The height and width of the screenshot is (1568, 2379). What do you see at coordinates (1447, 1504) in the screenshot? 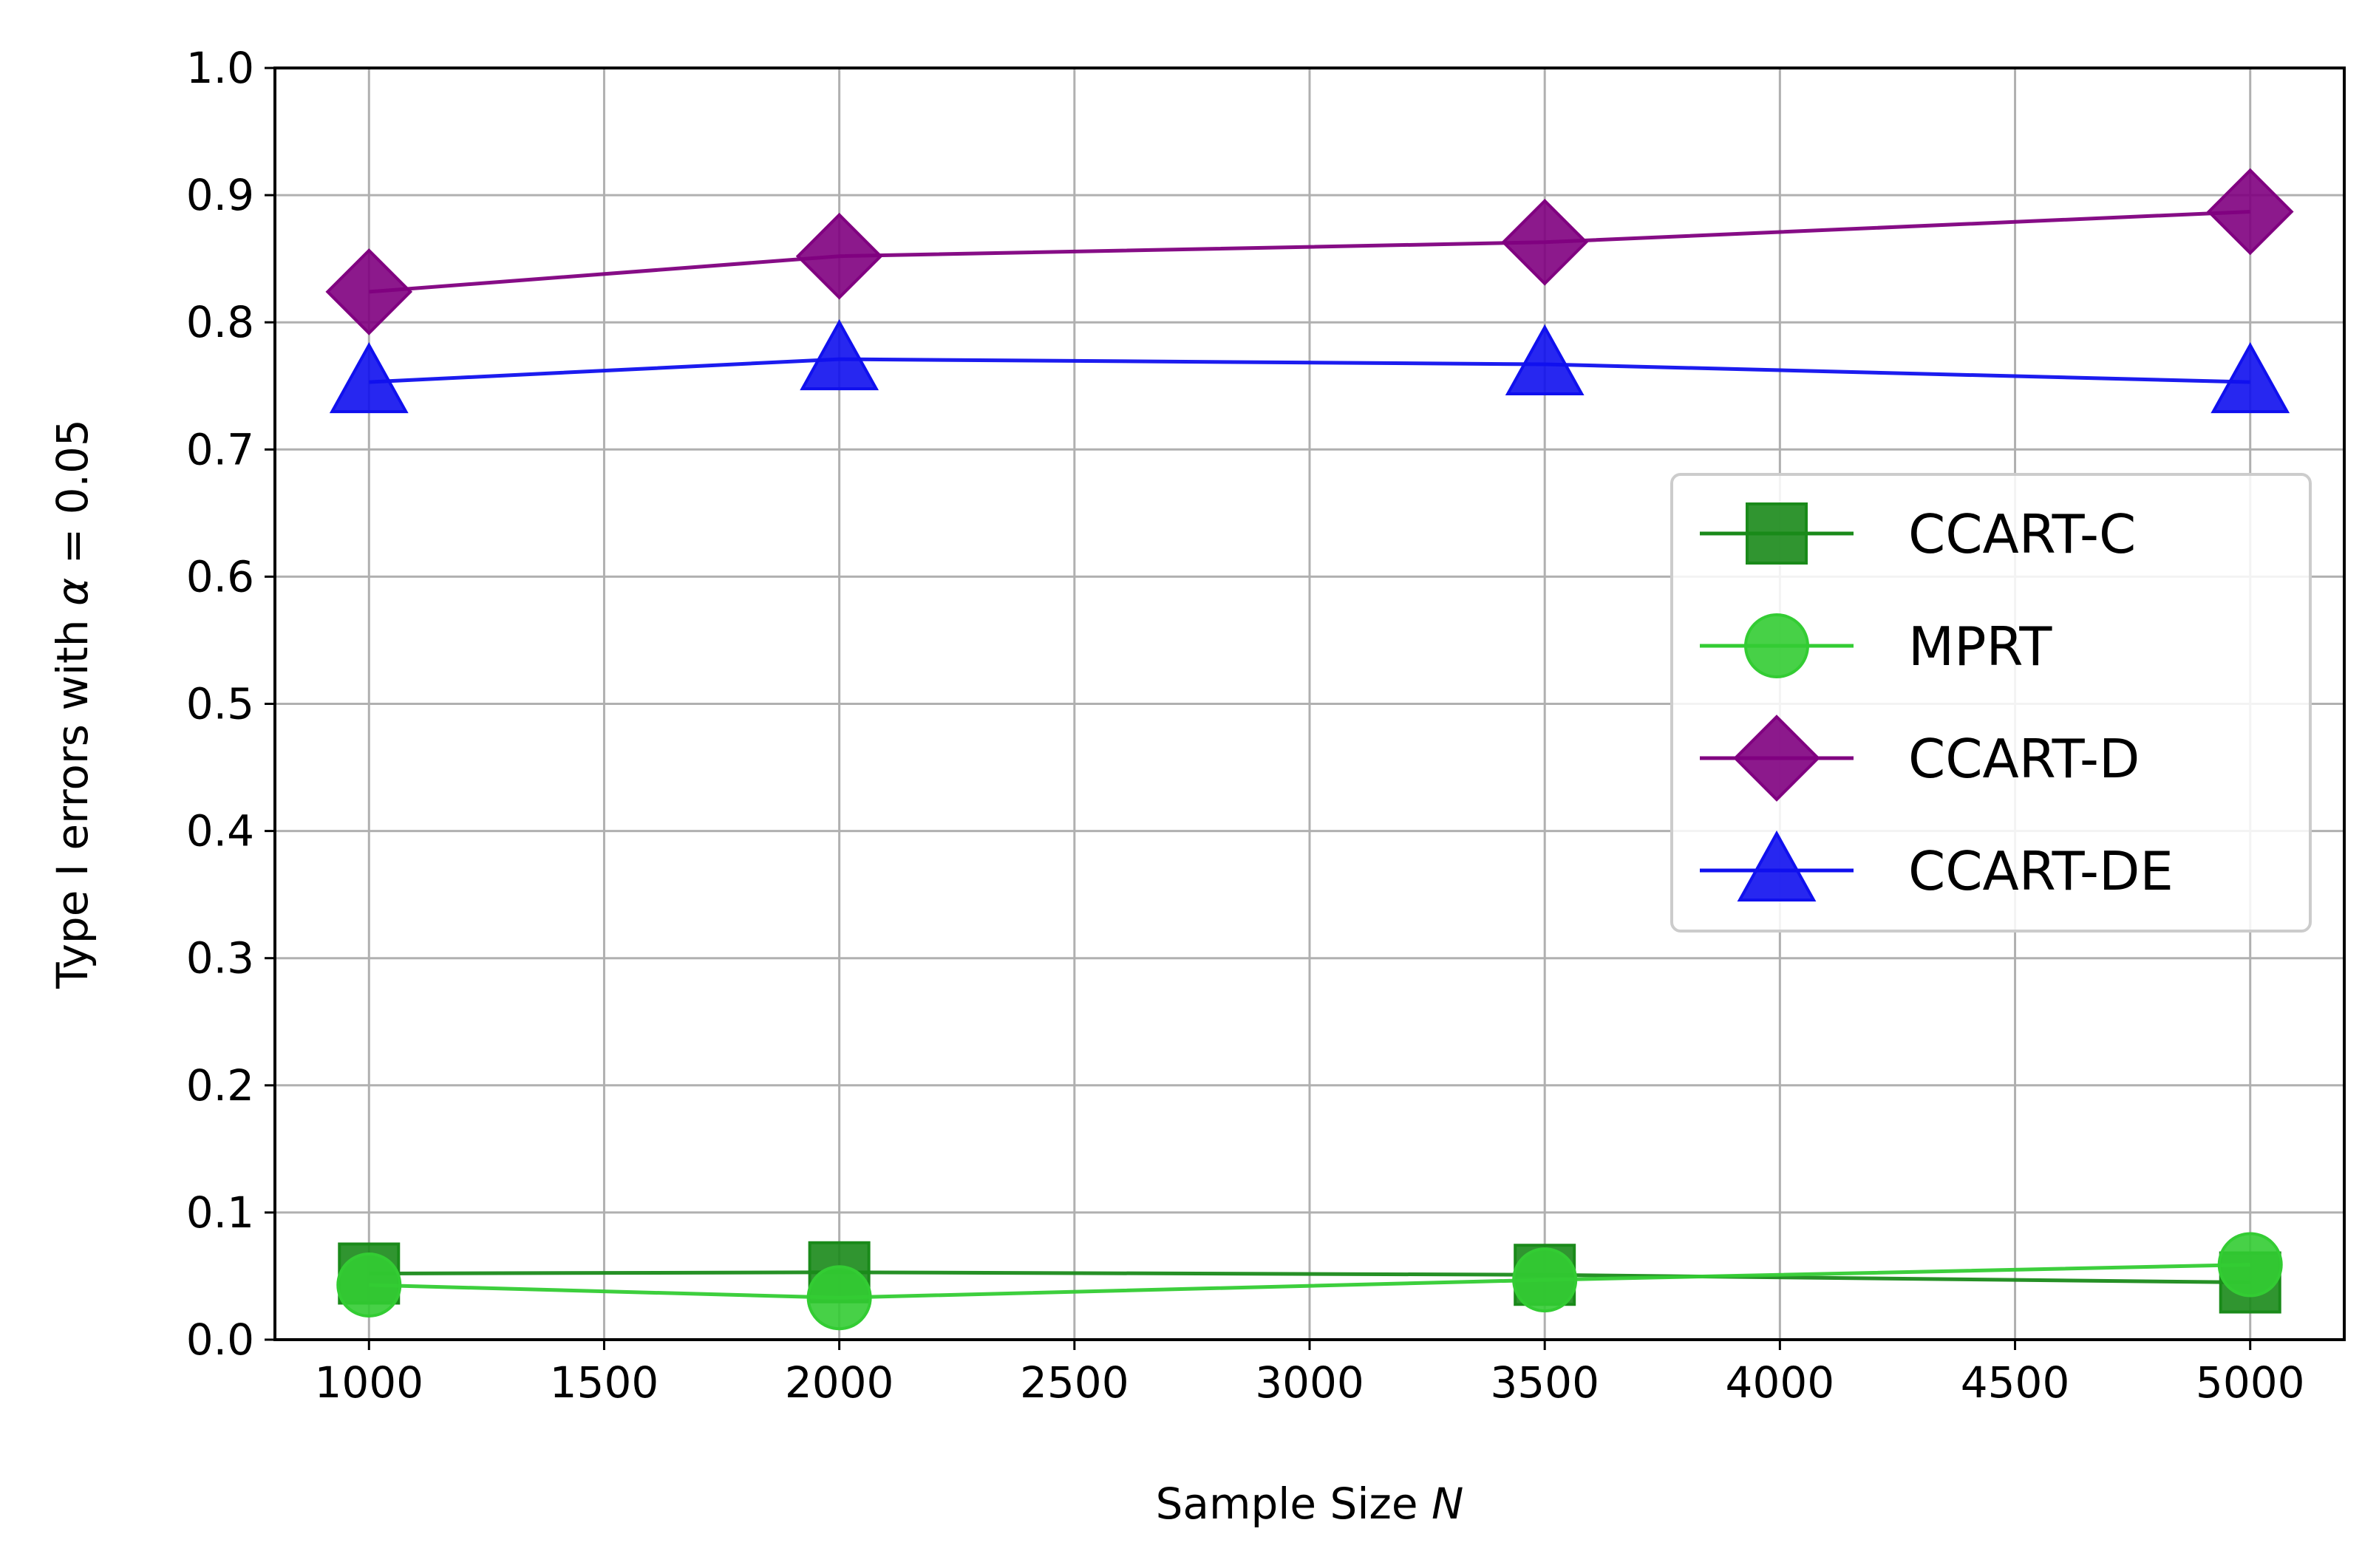
I see `x-axis-label-variable: N` at bounding box center [1447, 1504].